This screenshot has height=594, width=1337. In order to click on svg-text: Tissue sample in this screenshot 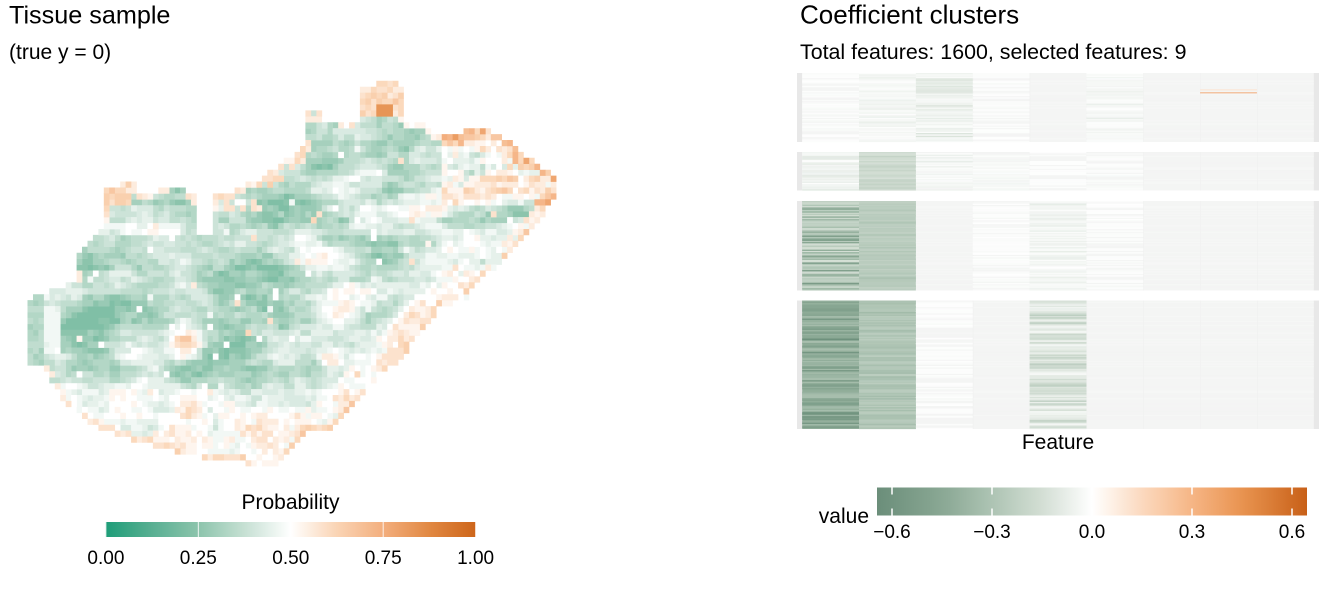, I will do `click(89, 16)`.